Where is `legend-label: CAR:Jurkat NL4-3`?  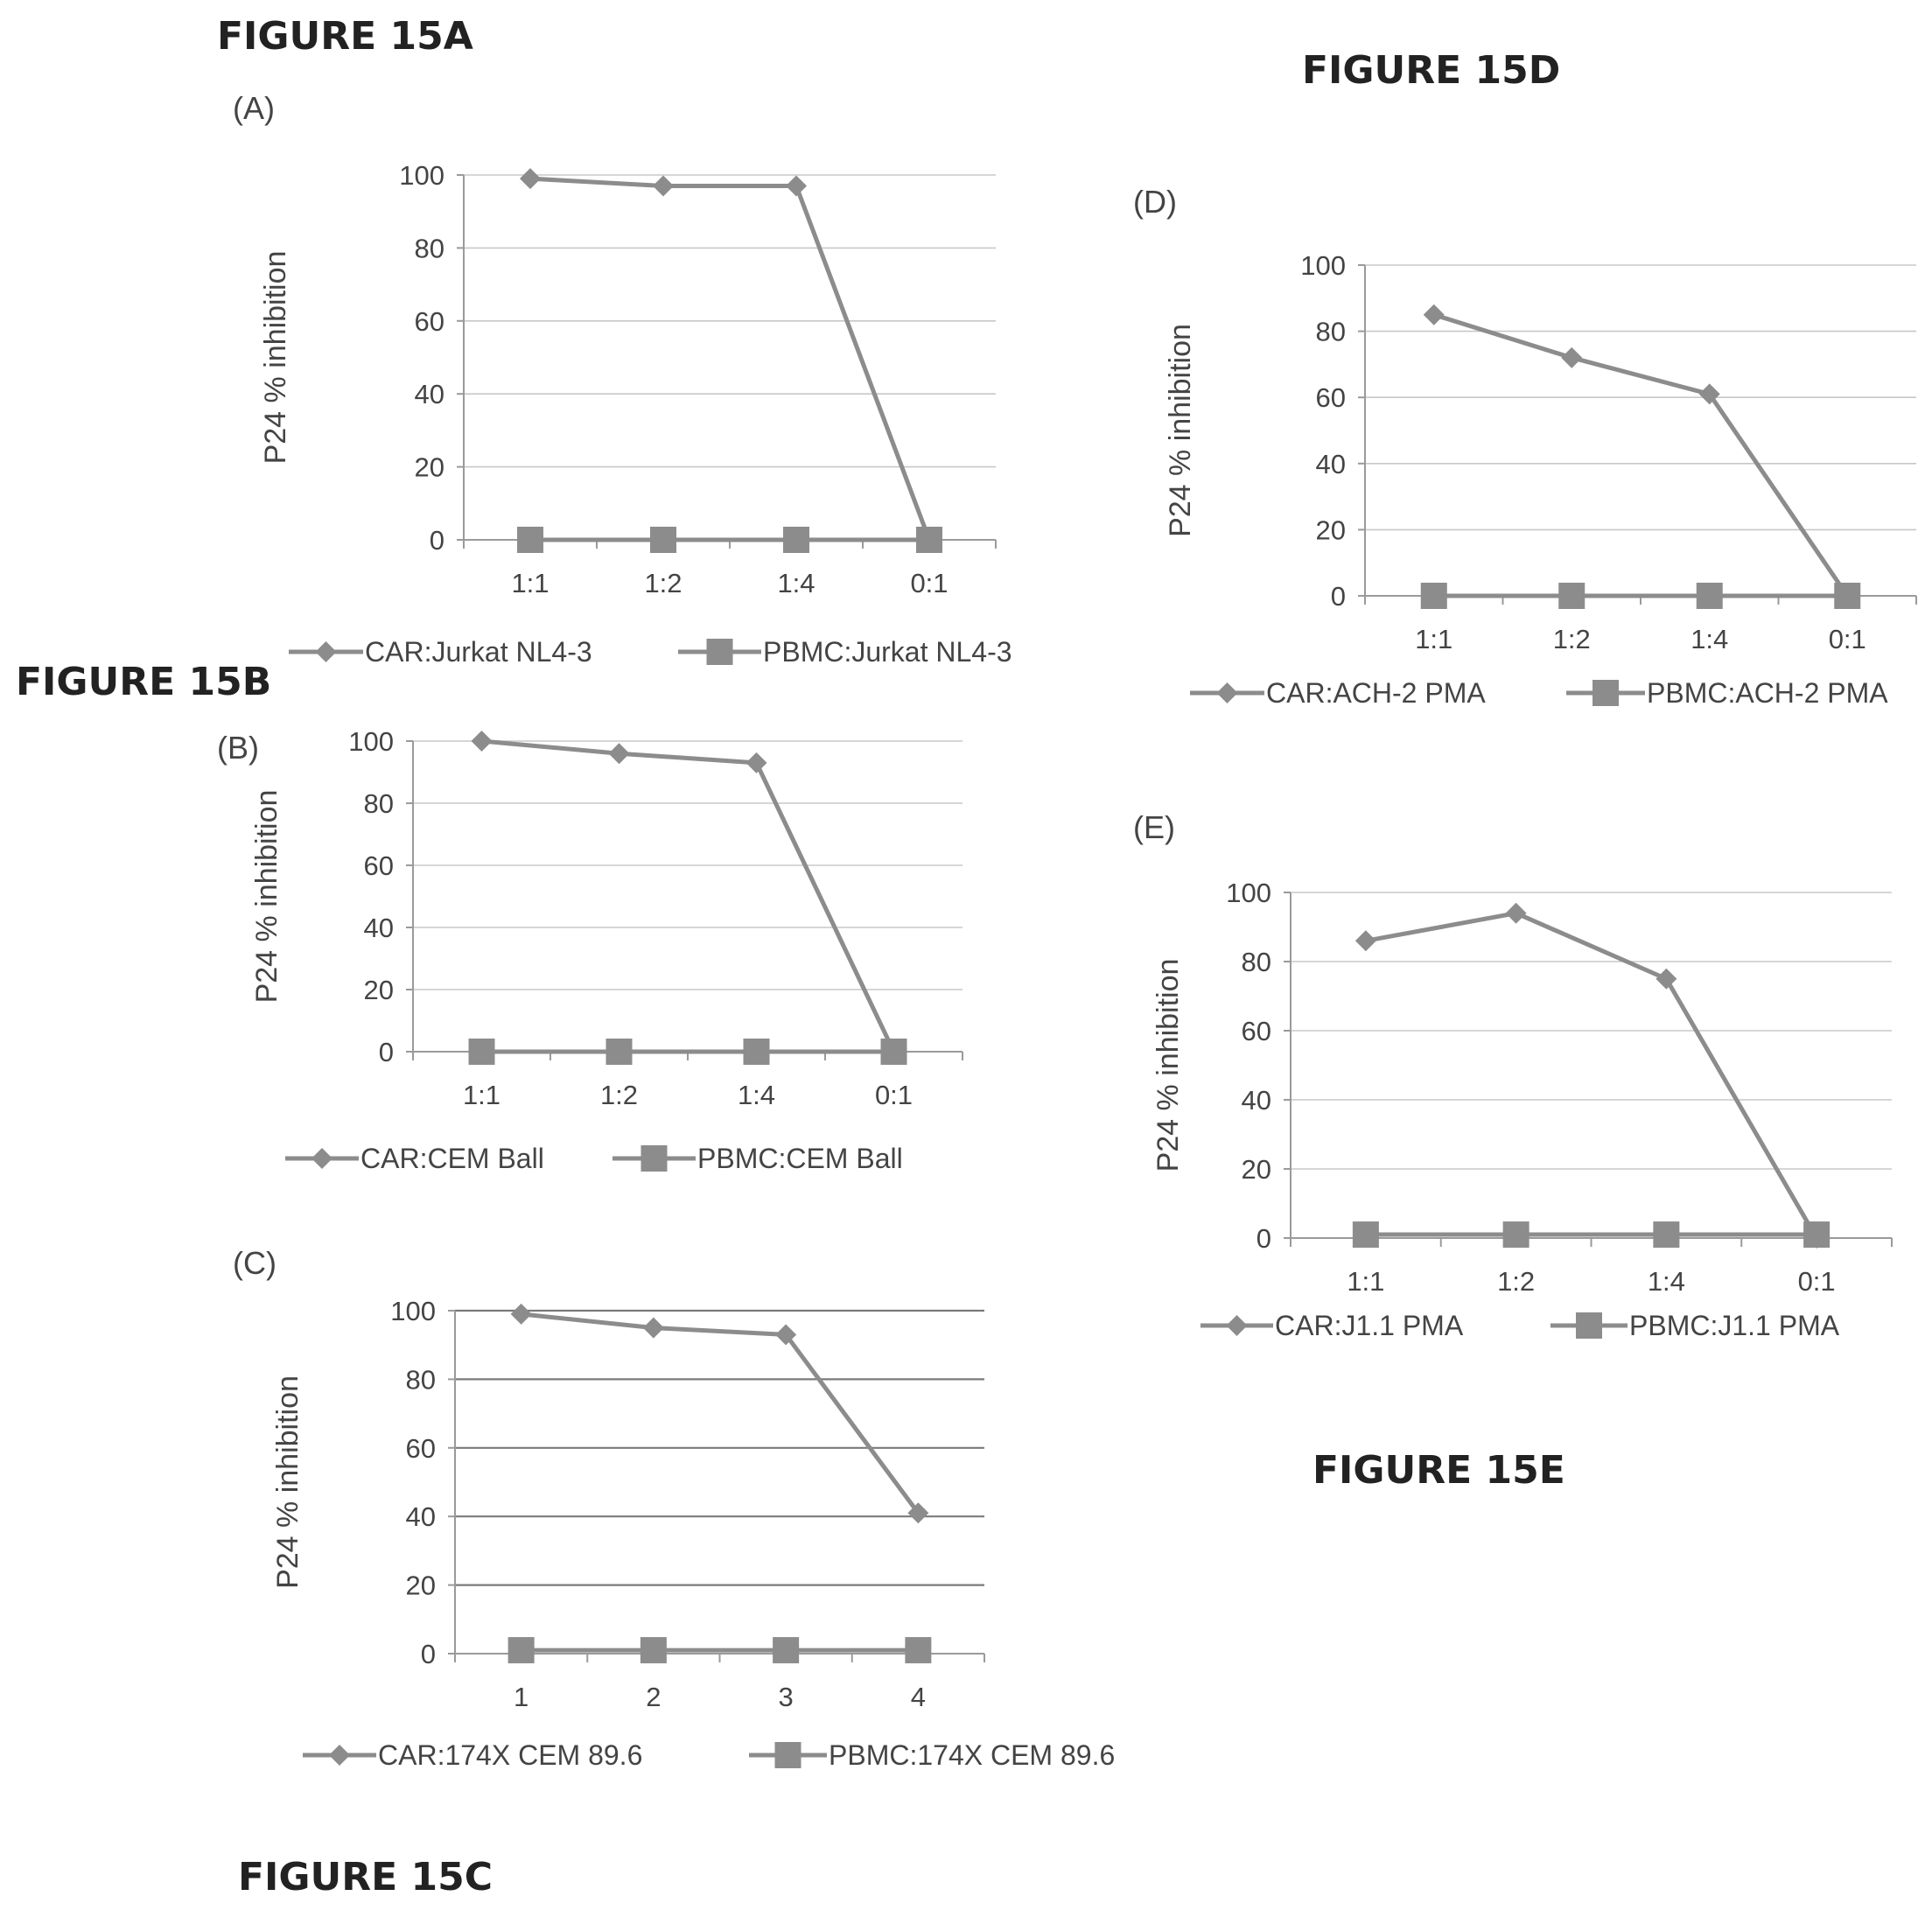
legend-label: CAR:Jurkat NL4-3 is located at coordinates (478, 652).